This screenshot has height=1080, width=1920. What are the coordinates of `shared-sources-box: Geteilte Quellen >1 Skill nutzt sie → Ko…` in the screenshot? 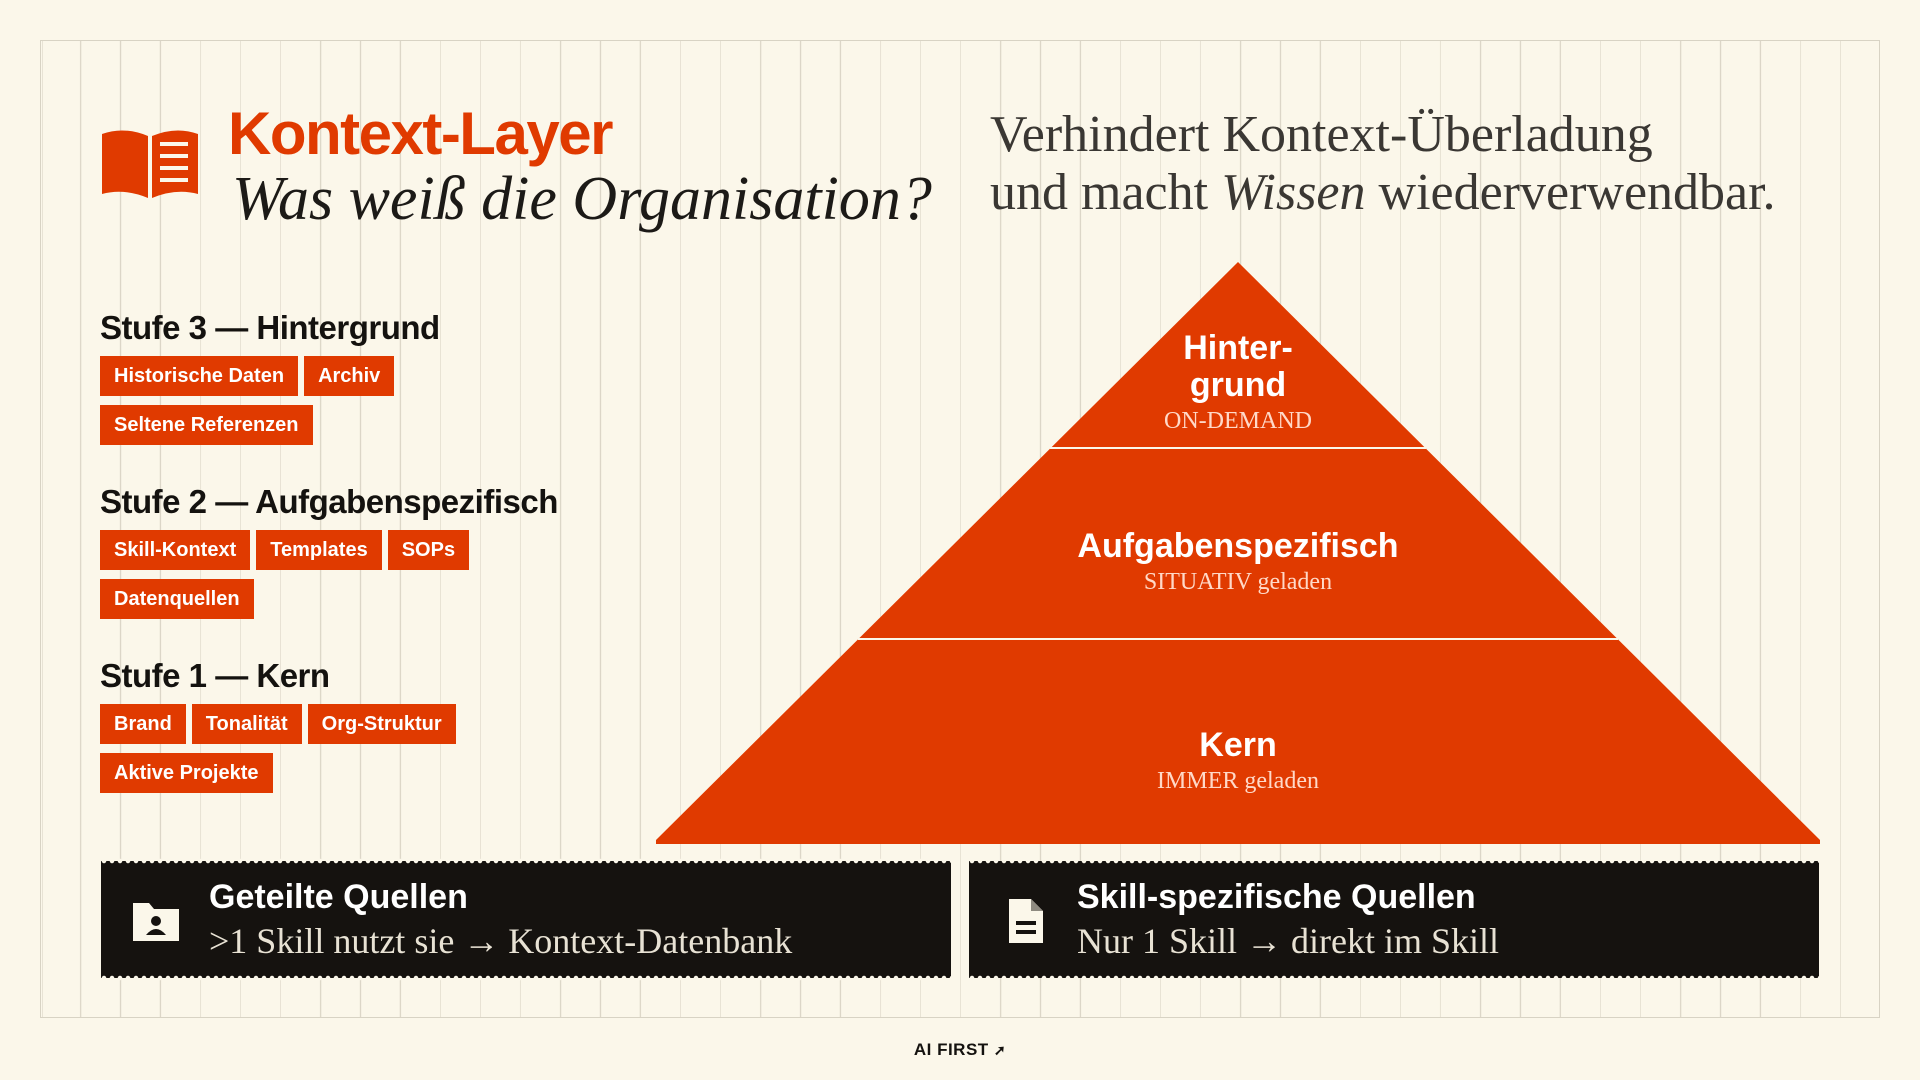 It's located at (526, 919).